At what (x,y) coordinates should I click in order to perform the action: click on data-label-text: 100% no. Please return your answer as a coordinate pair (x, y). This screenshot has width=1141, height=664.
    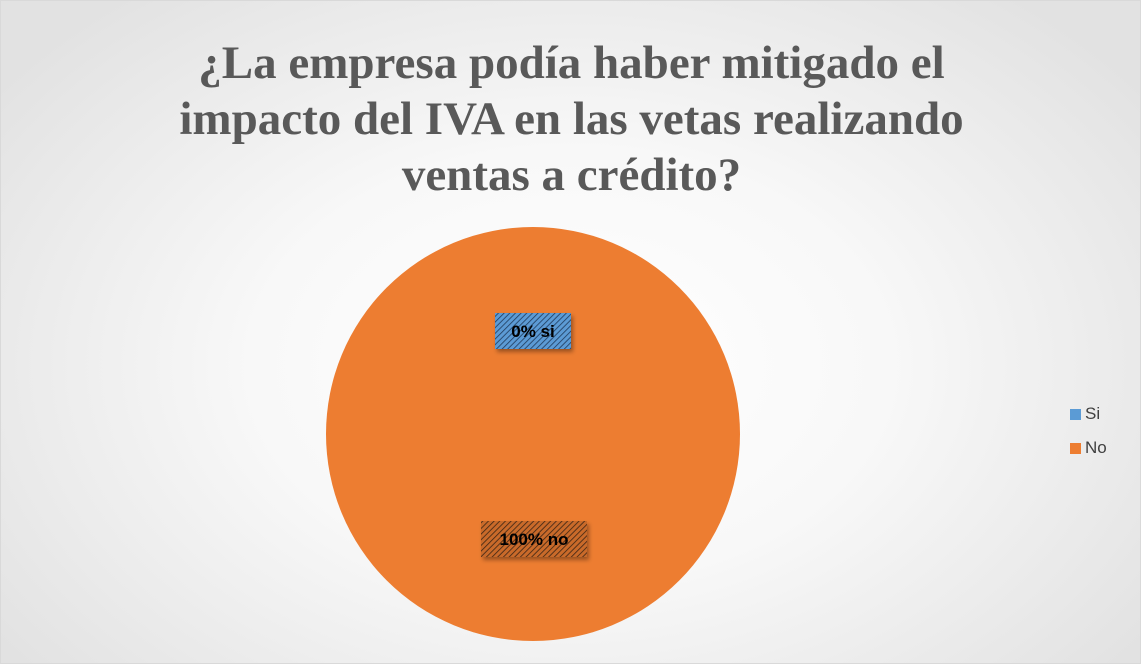
    Looking at the image, I should click on (534, 539).